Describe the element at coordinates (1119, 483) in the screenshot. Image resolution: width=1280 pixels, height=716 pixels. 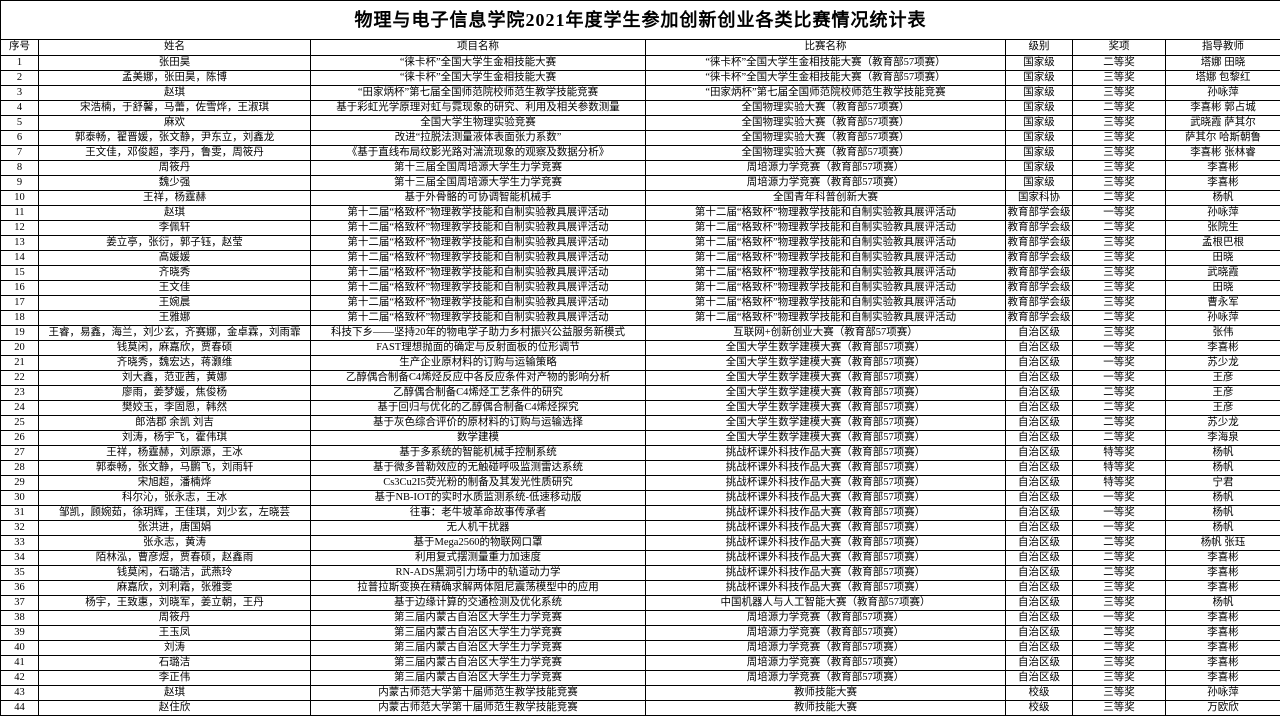
I see `cell-award: 特等奖` at that location.